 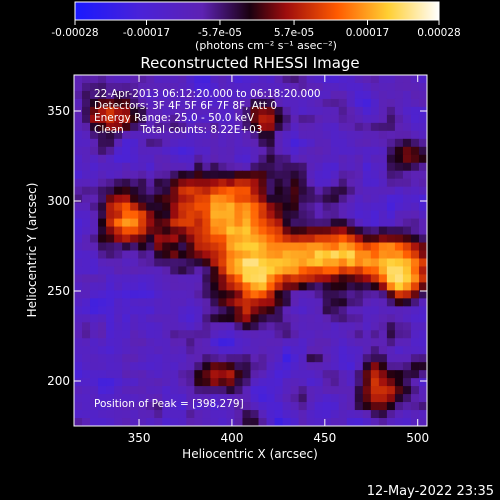 I want to click on annotation-detectors: Detectors: 3F 4F 5F 6F 7F 8F, Att 0, so click(x=185, y=106).